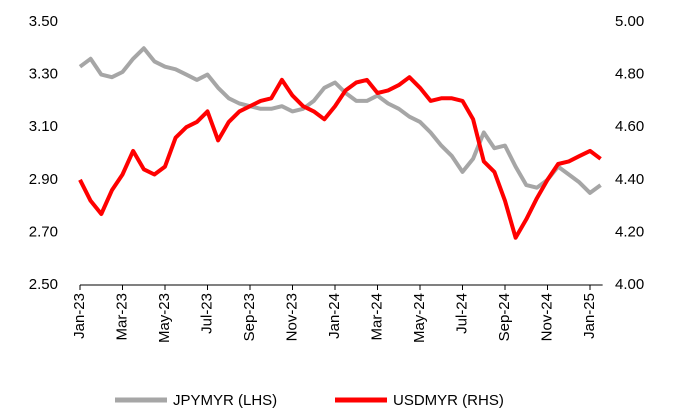  I want to click on y2-tick-label: 4.60, so click(629, 126).